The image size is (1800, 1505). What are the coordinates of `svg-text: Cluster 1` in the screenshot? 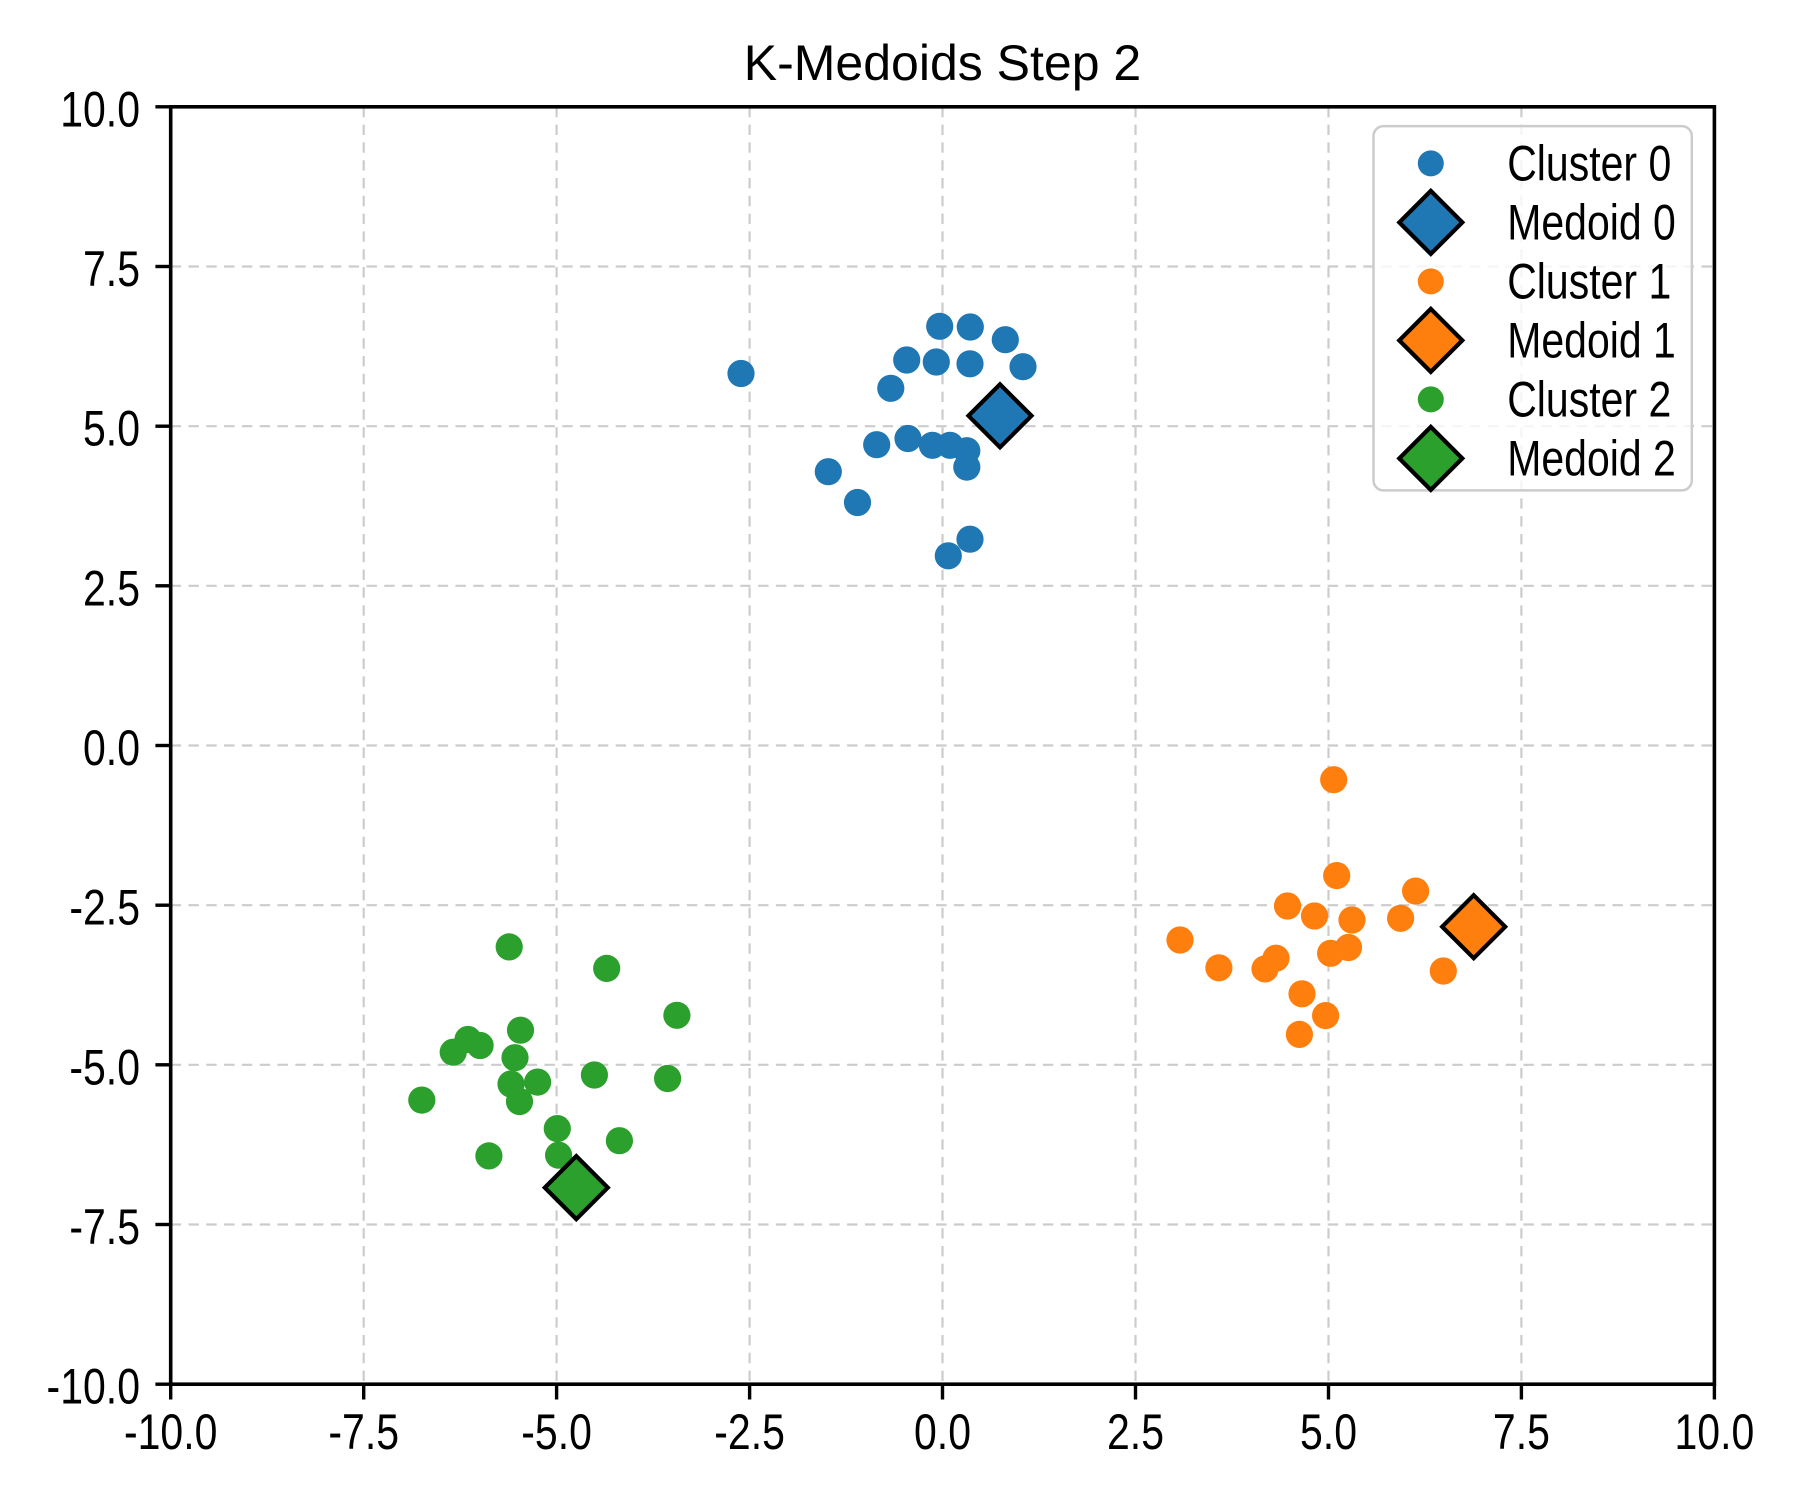 It's located at (1589, 282).